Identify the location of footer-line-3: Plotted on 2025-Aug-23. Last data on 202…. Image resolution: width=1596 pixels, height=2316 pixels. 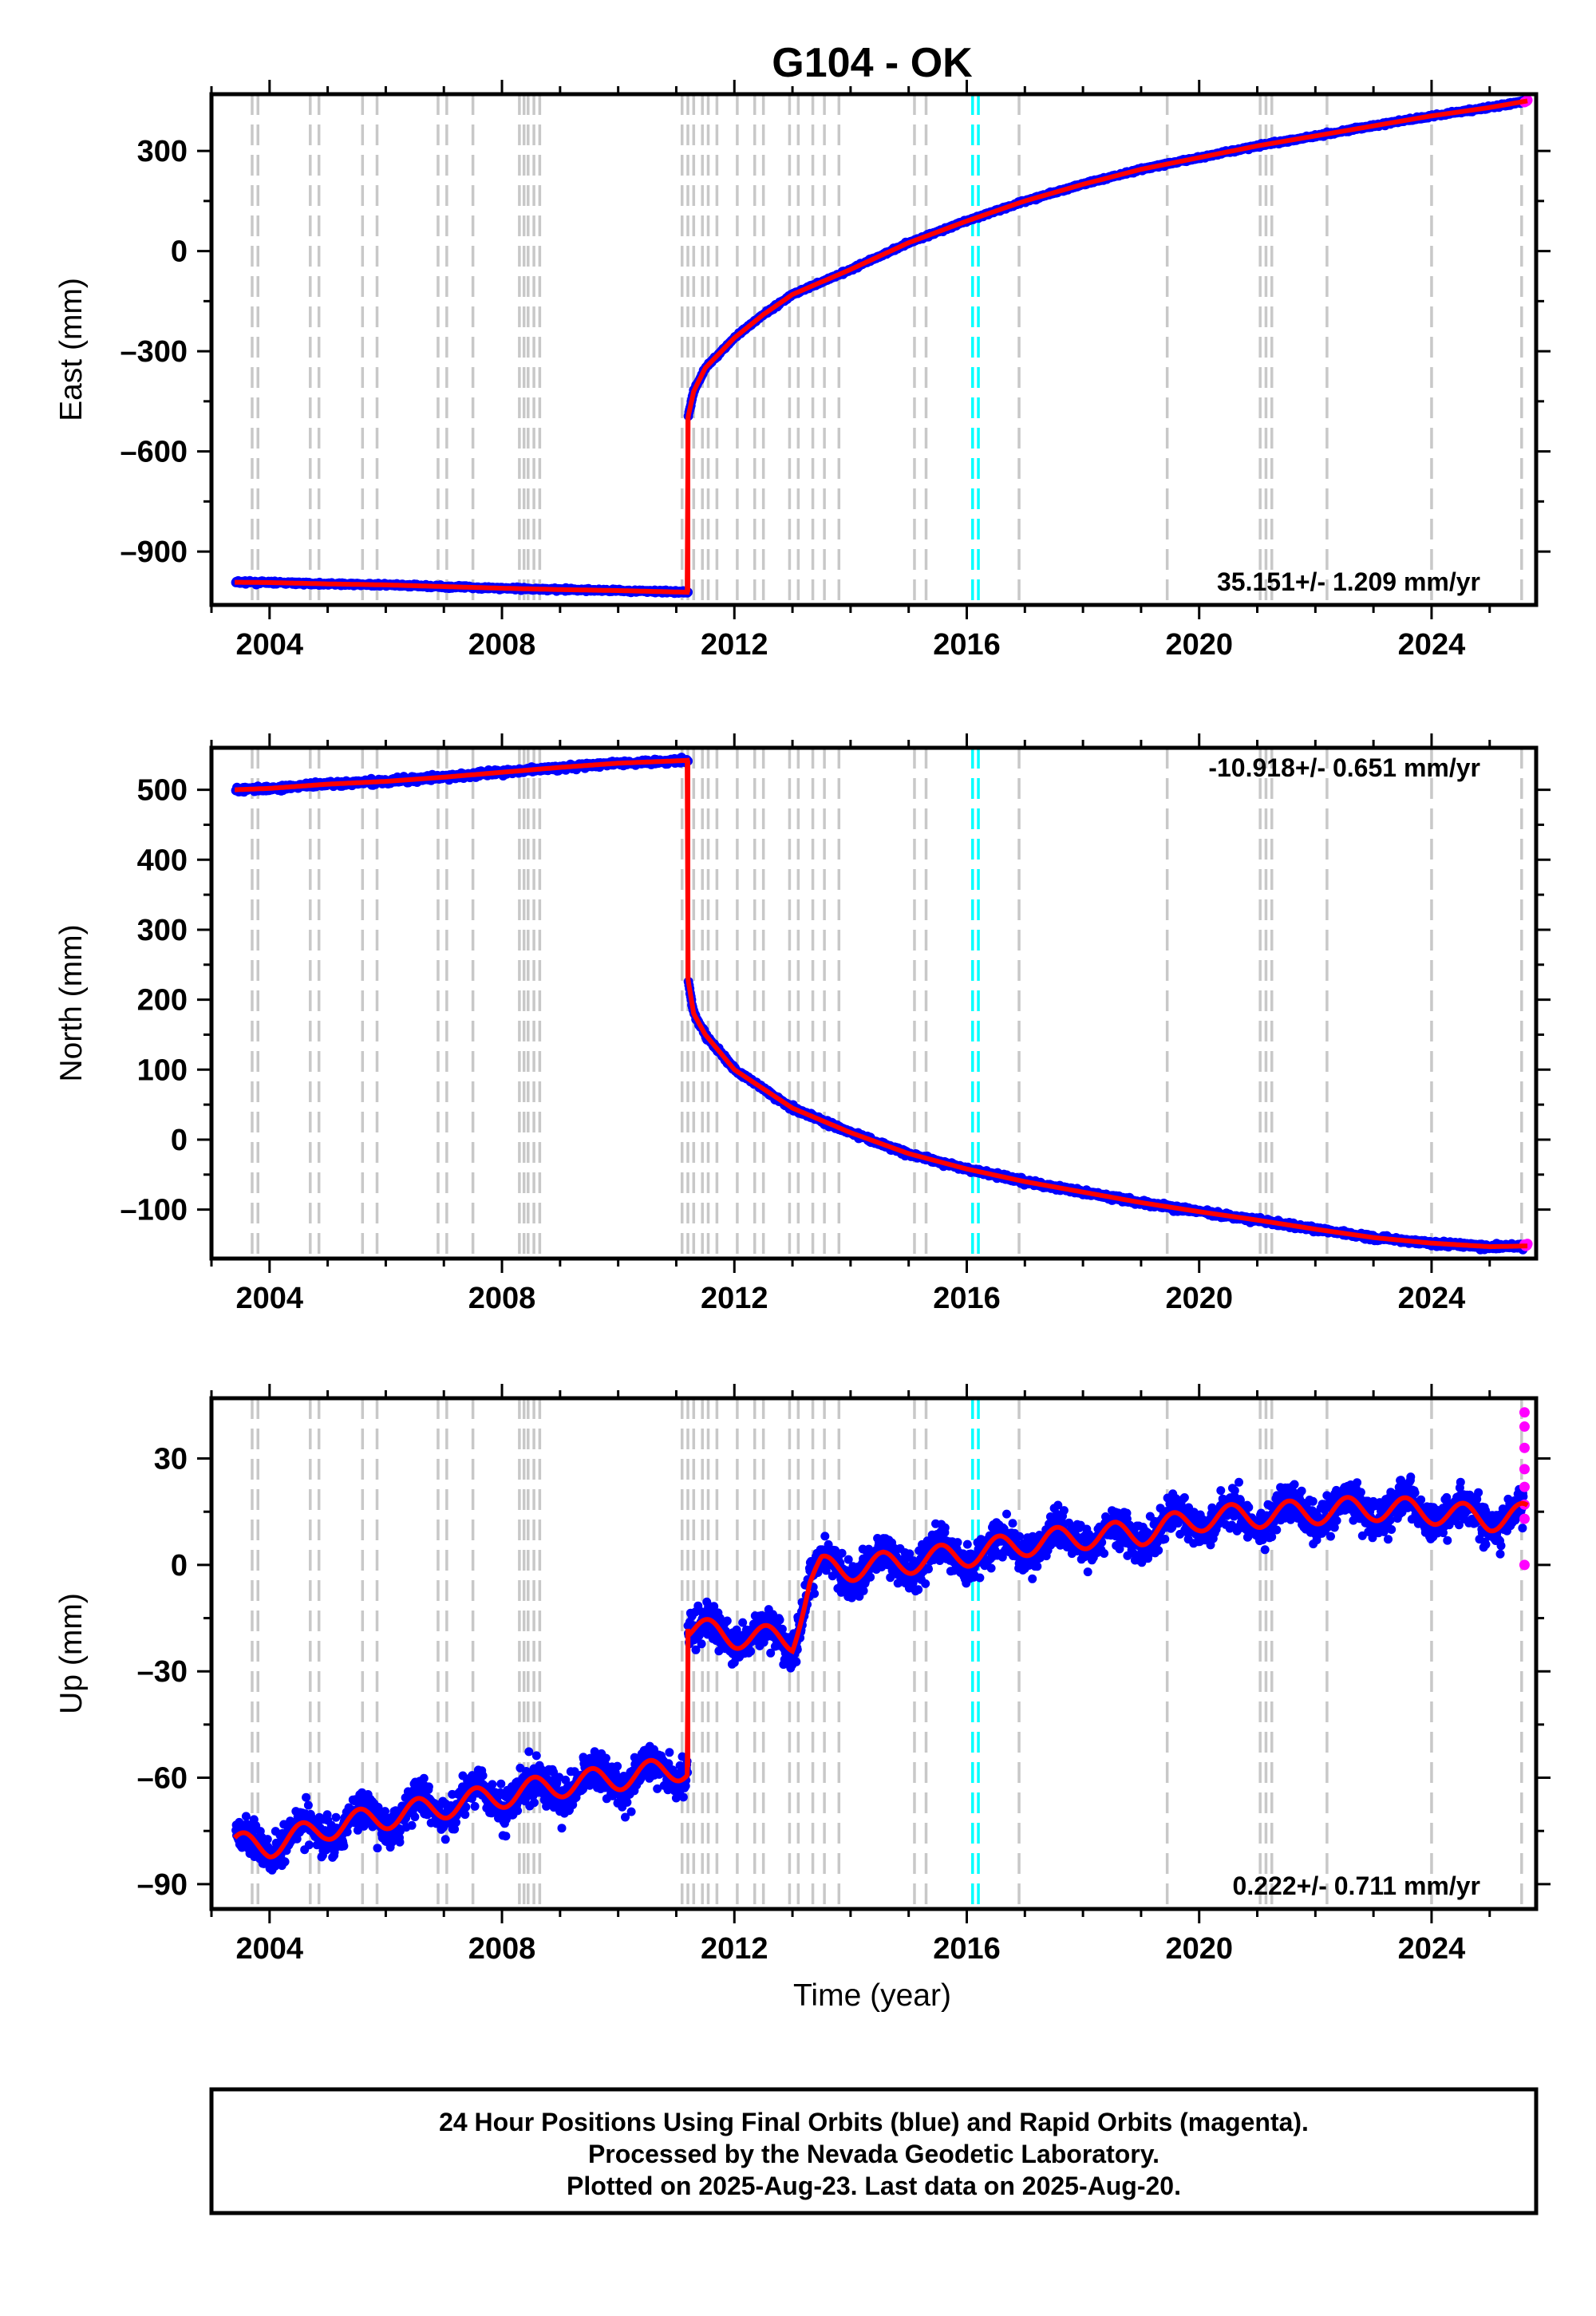
(874, 2186).